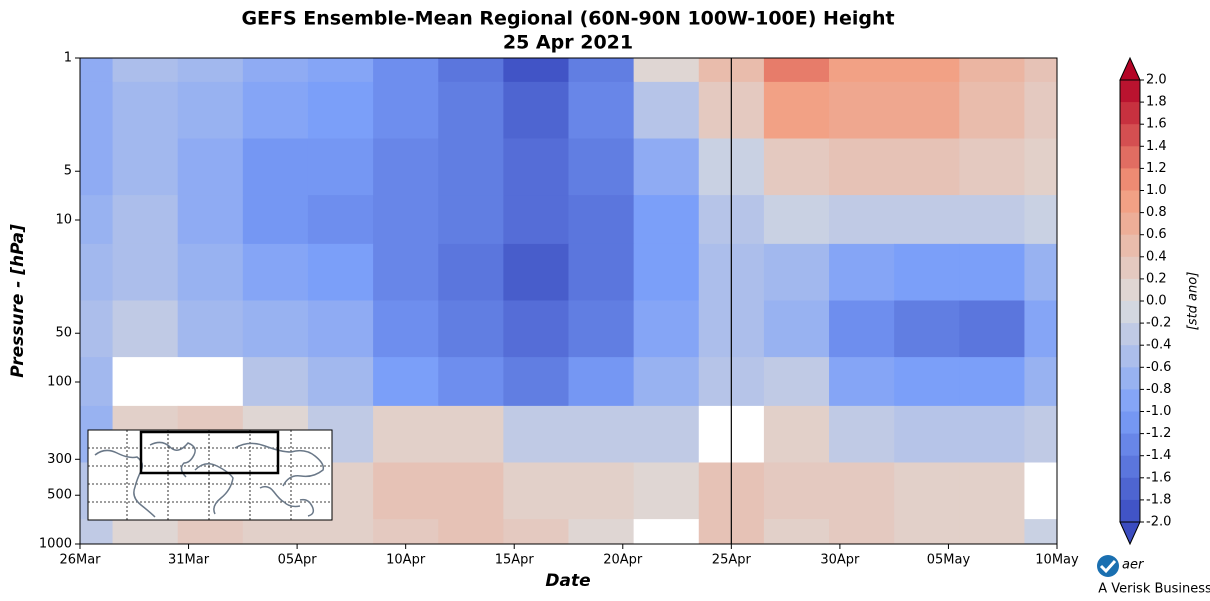  I want to click on colorbar-tick-label: -2.0, so click(1158, 522).